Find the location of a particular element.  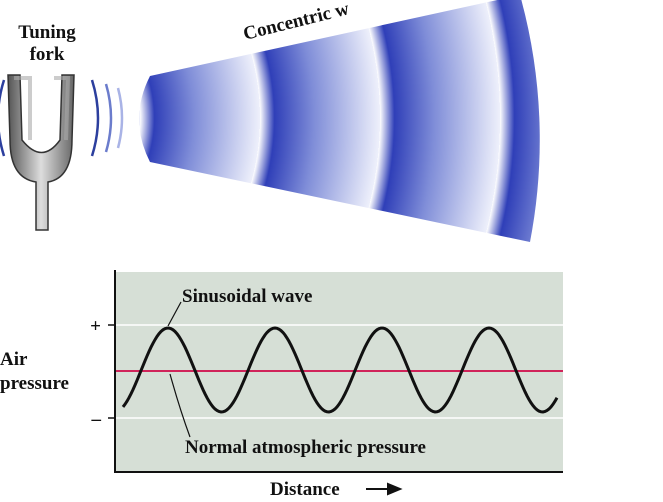

fork-label: Tuning is located at coordinates (47, 32).